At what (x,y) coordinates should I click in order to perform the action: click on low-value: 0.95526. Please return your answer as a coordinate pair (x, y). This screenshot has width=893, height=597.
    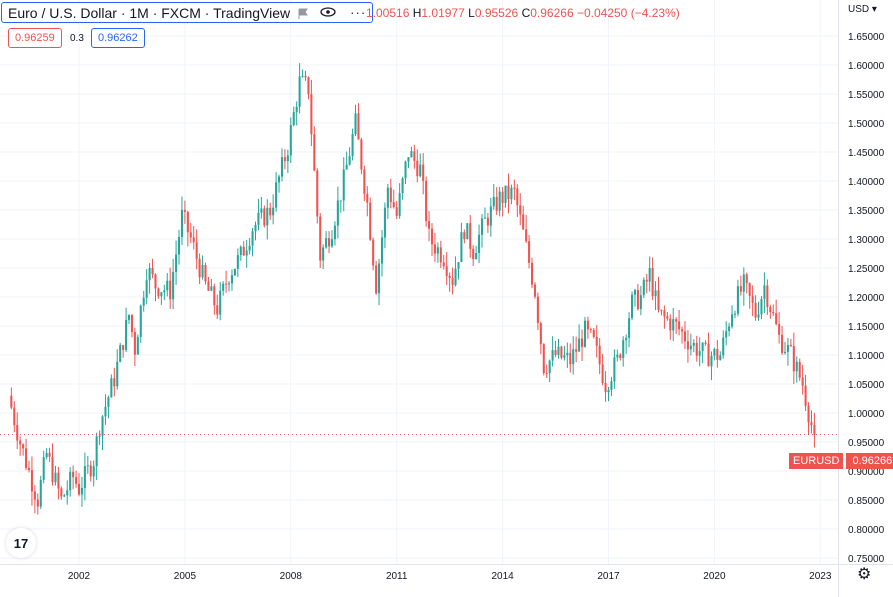
    Looking at the image, I should click on (496, 13).